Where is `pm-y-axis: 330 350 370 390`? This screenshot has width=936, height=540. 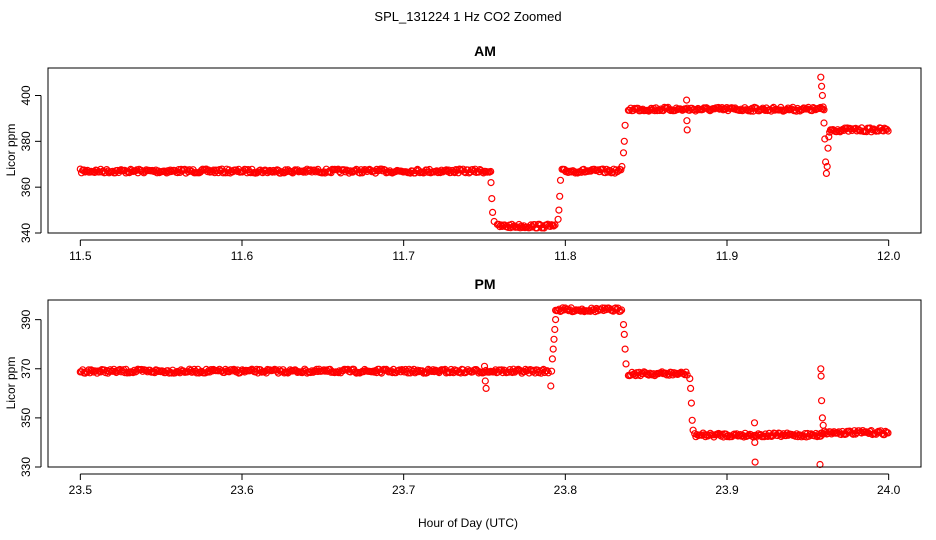
pm-y-axis: 330 350 370 390 is located at coordinates (30, 393).